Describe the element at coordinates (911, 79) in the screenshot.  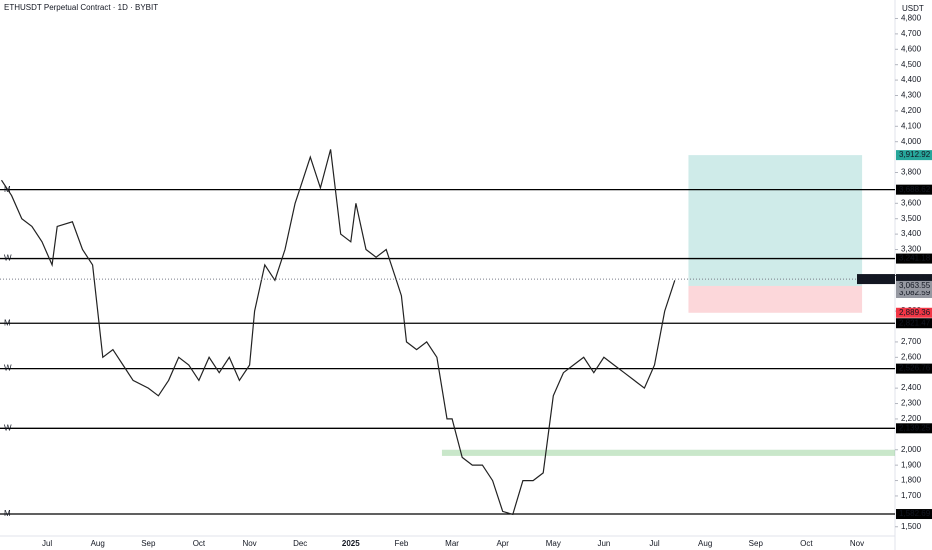
I see `y-tick-label: 4,400` at that location.